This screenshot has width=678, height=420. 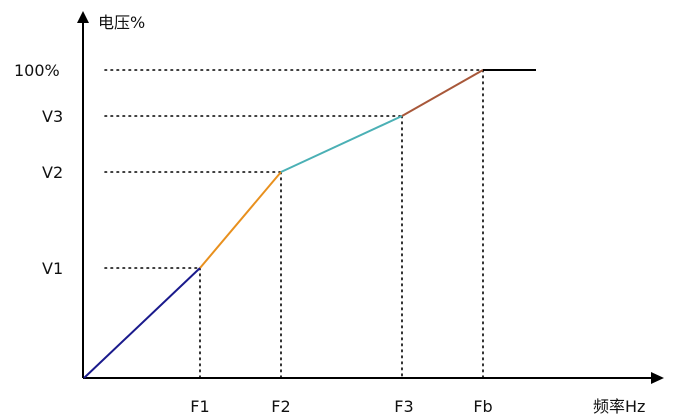 I want to click on curve-segment-f1-f2, so click(x=240, y=220).